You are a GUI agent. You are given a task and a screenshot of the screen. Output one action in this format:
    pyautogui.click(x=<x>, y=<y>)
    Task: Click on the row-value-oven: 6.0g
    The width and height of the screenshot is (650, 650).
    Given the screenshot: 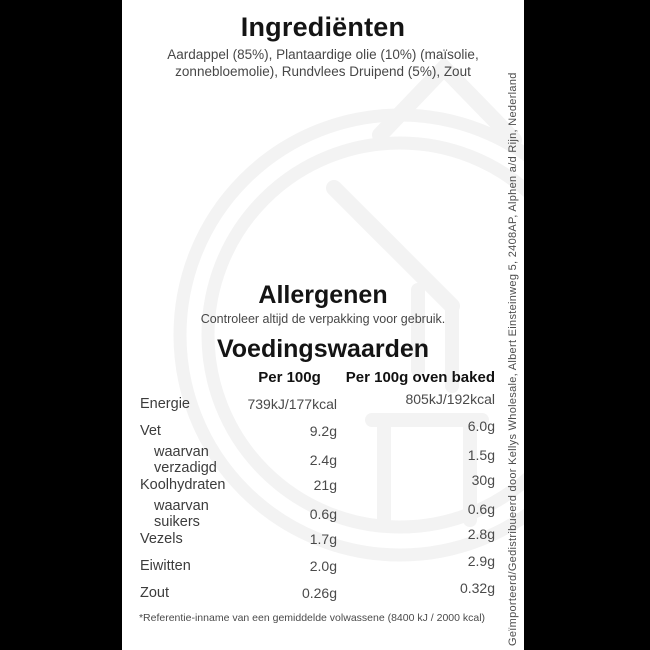 What is the action you would take?
    pyautogui.click(x=481, y=425)
    